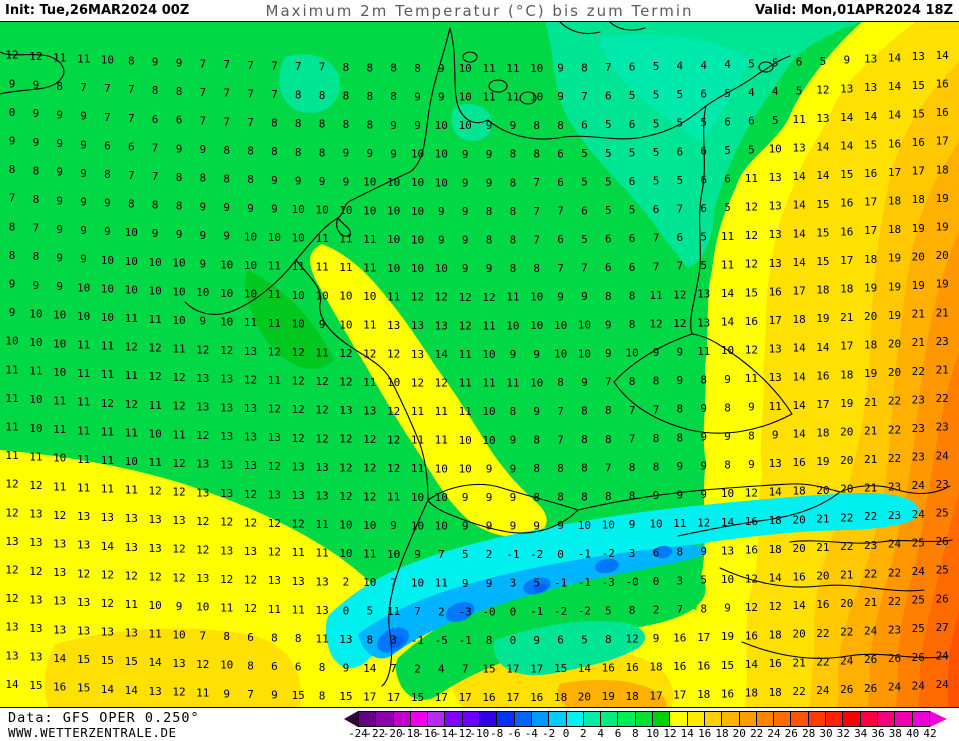  What do you see at coordinates (895, 687) in the screenshot?
I see `temperature-value: 24` at bounding box center [895, 687].